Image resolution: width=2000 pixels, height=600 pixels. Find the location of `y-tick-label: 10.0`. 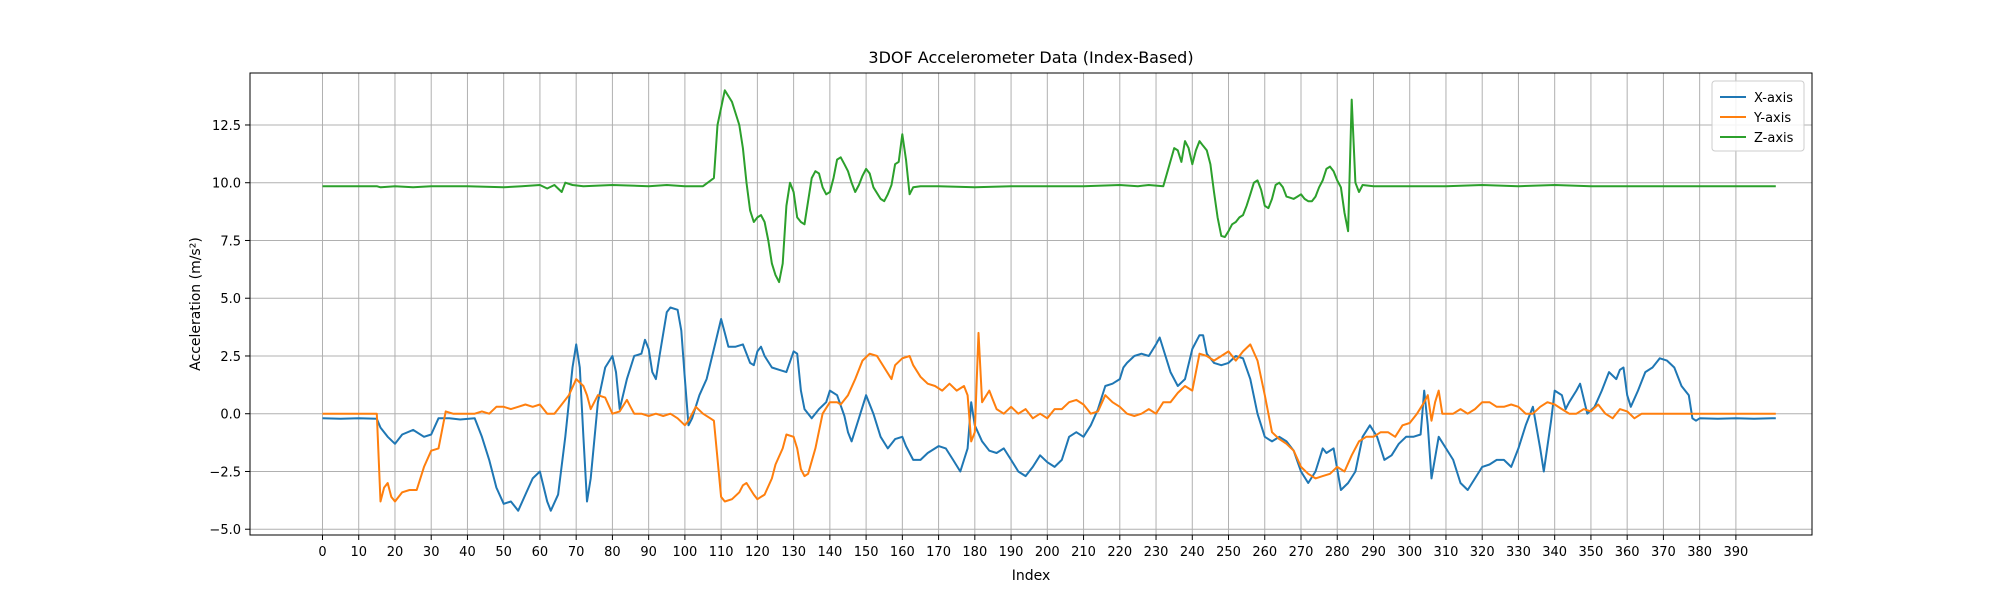

y-tick-label: 10.0 is located at coordinates (226, 184).